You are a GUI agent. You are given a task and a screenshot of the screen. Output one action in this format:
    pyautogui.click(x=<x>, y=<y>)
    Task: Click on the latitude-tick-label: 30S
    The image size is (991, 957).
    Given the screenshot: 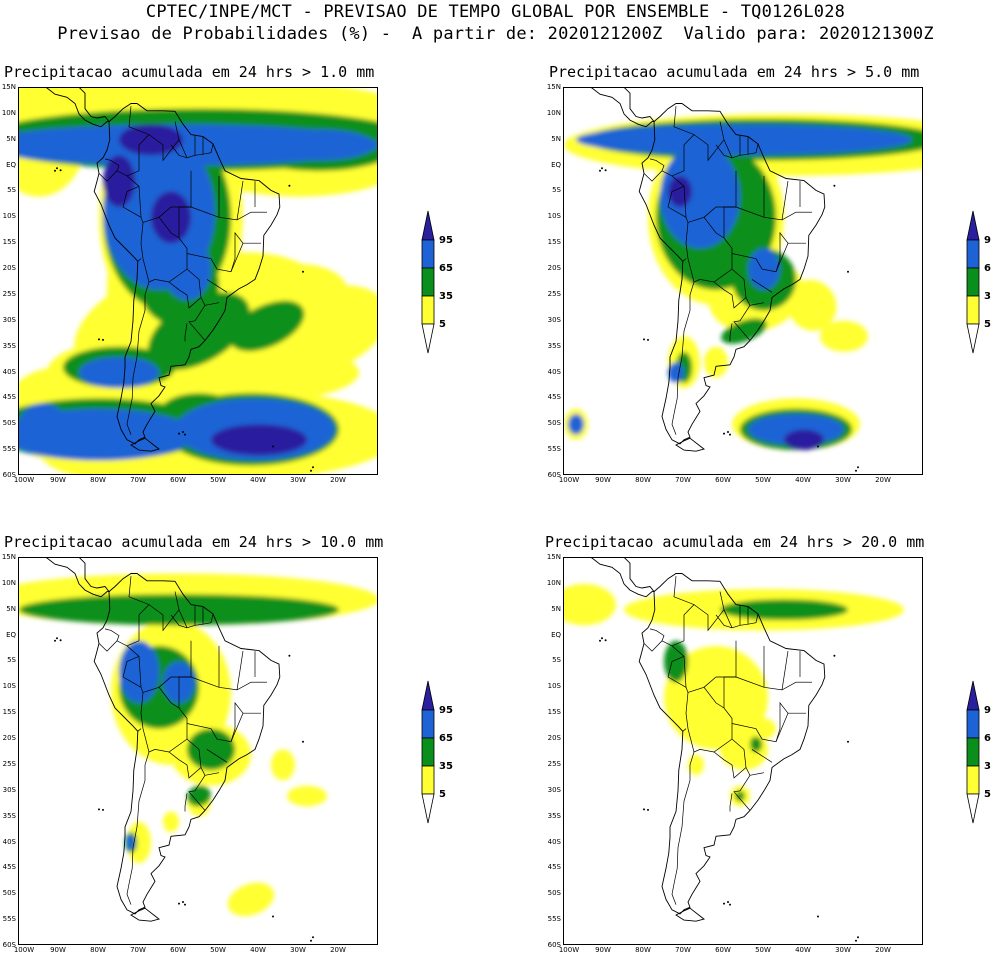 What is the action you would take?
    pyautogui.click(x=554, y=789)
    